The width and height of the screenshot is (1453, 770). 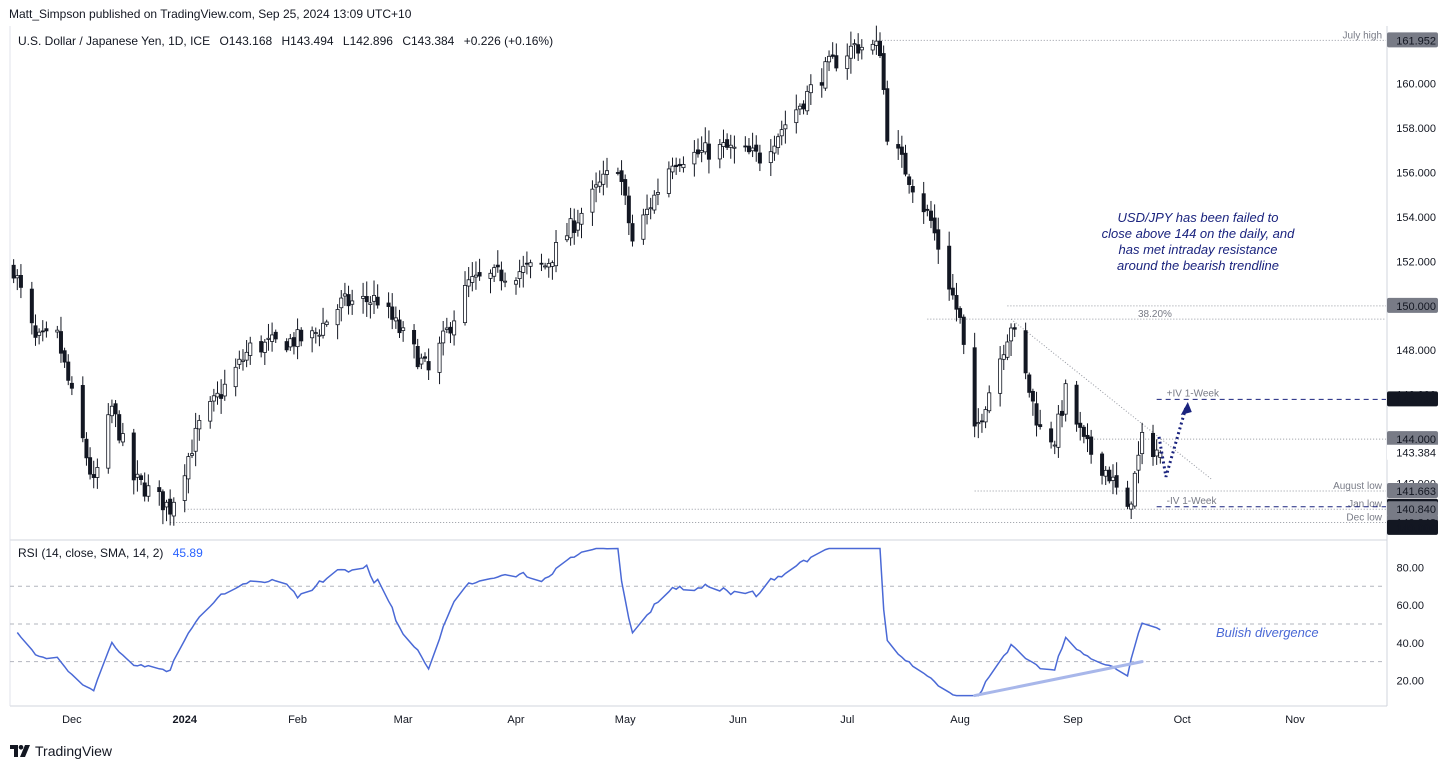 What do you see at coordinates (1416, 510) in the screenshot?
I see `price-label-text: 140.840` at bounding box center [1416, 510].